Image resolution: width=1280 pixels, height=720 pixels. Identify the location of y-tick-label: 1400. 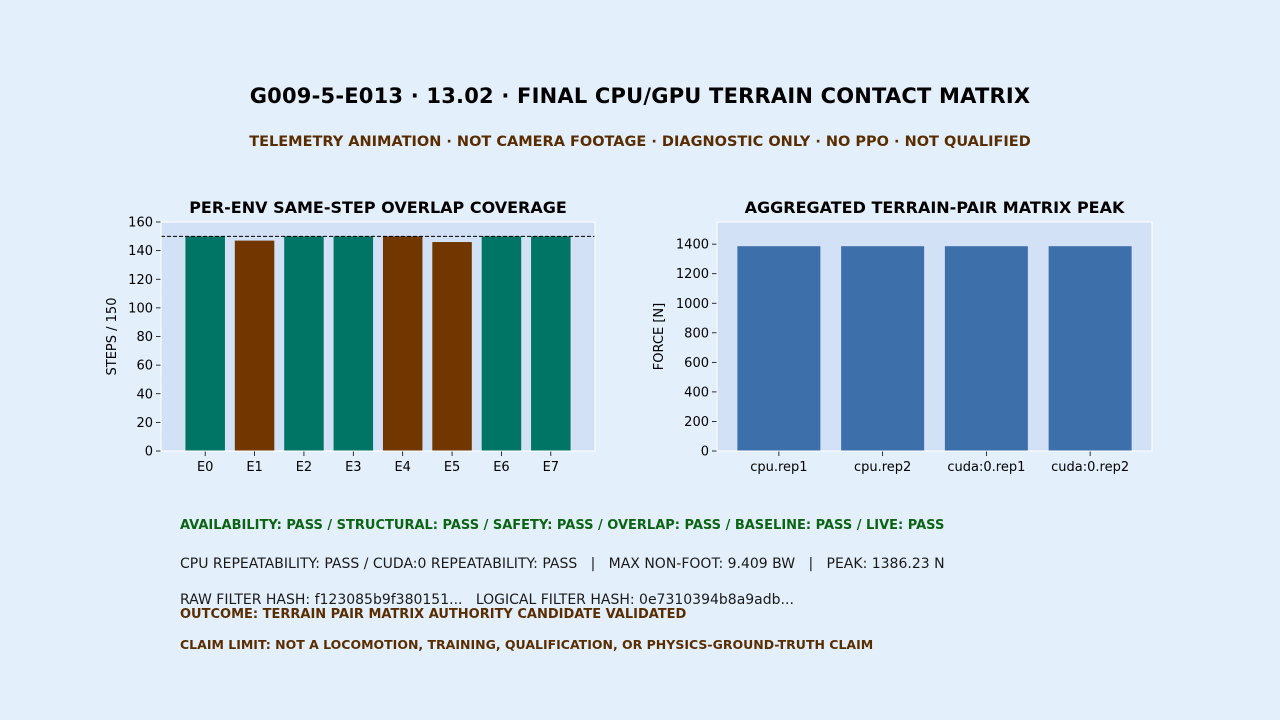
(692, 245).